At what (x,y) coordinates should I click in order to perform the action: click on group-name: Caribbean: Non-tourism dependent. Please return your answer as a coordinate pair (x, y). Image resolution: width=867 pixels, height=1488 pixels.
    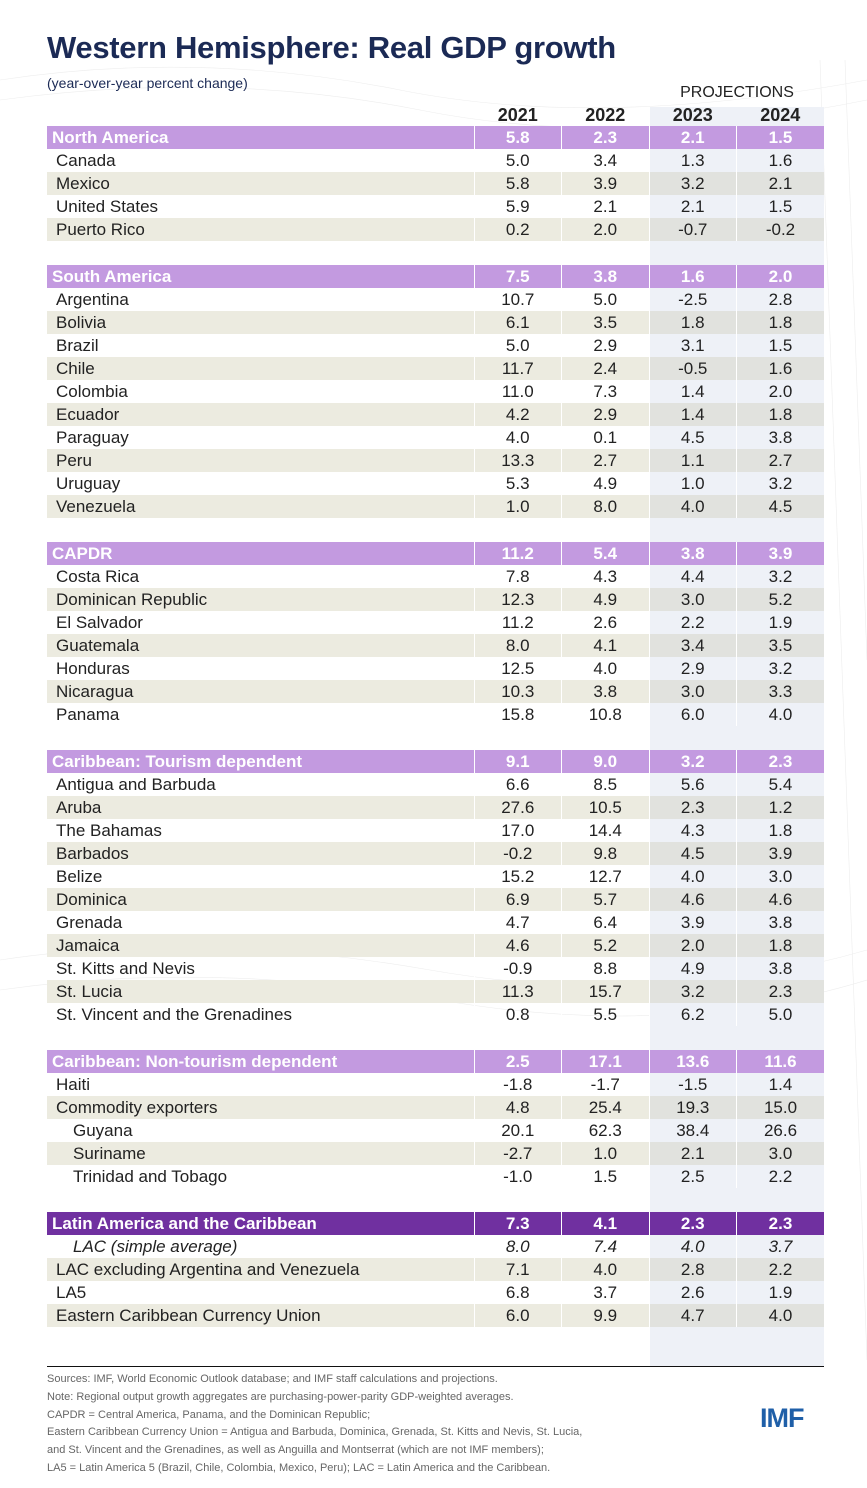
    Looking at the image, I should click on (260, 1061).